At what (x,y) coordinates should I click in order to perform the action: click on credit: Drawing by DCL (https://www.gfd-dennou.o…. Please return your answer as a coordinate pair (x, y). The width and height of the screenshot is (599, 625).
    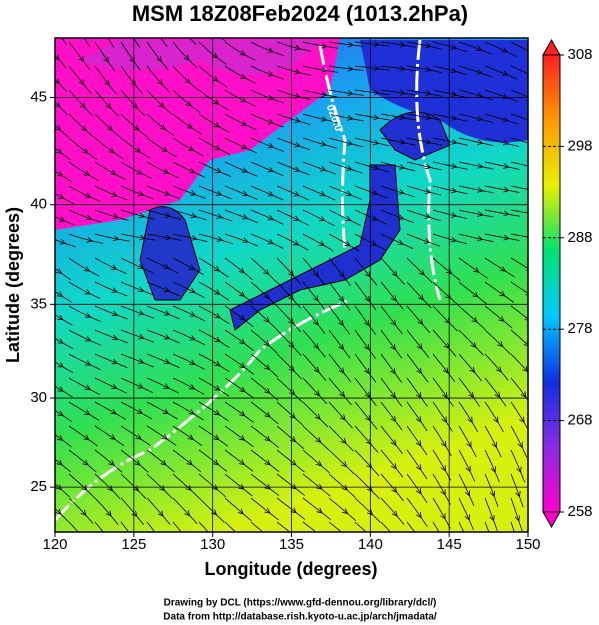
    Looking at the image, I should click on (300, 603).